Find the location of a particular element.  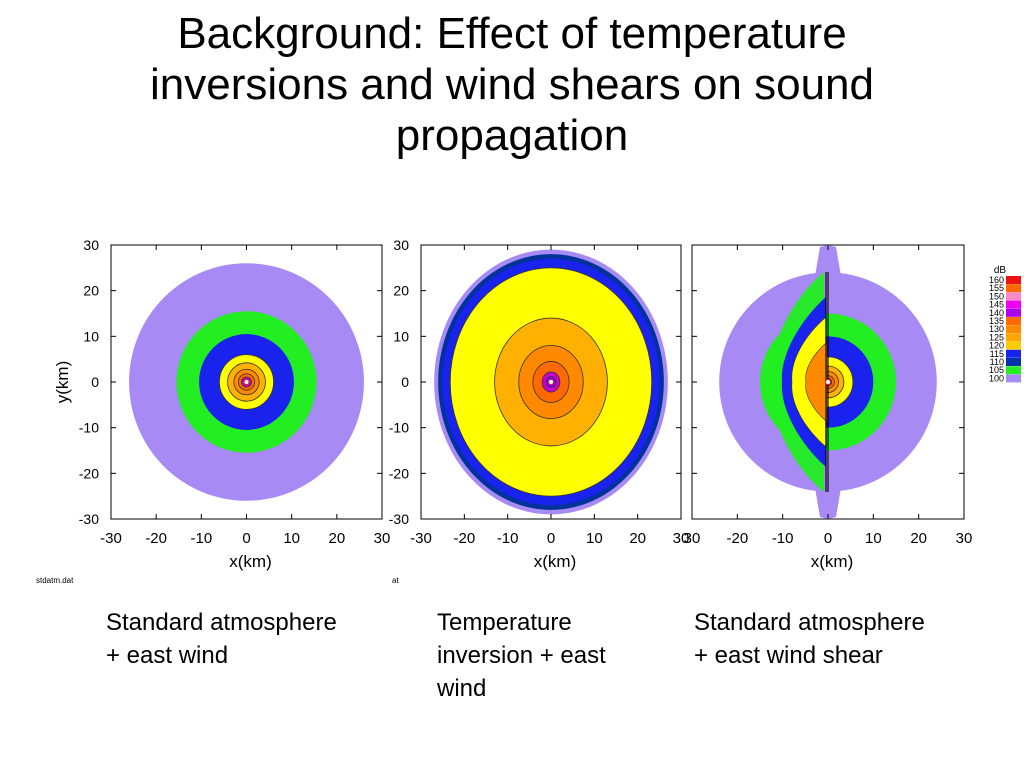

legend-level-140: 140 is located at coordinates (996, 313).